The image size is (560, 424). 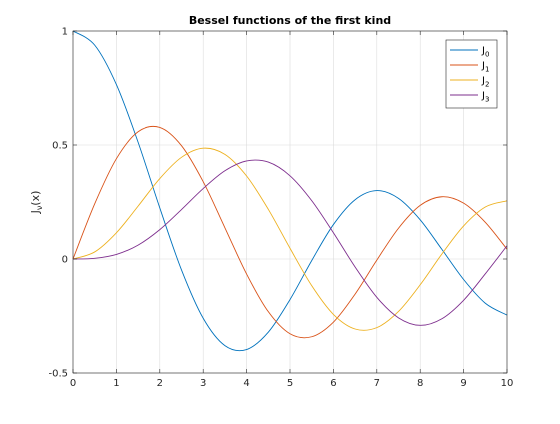 What do you see at coordinates (420, 383) in the screenshot?
I see `x-tick-label: 8` at bounding box center [420, 383].